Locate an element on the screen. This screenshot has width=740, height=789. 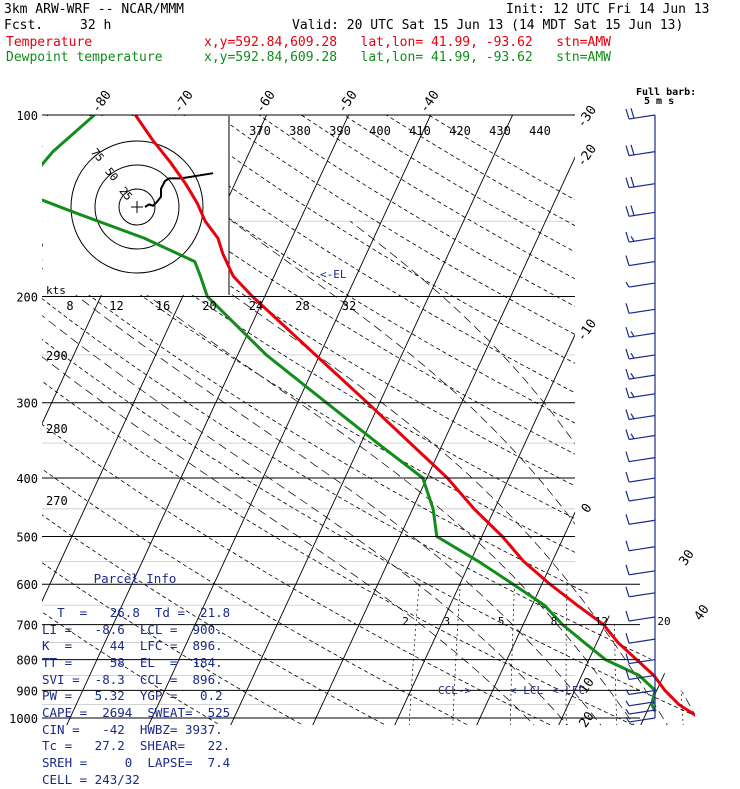
isotherm-label--70: -70 is located at coordinates (184, 102).